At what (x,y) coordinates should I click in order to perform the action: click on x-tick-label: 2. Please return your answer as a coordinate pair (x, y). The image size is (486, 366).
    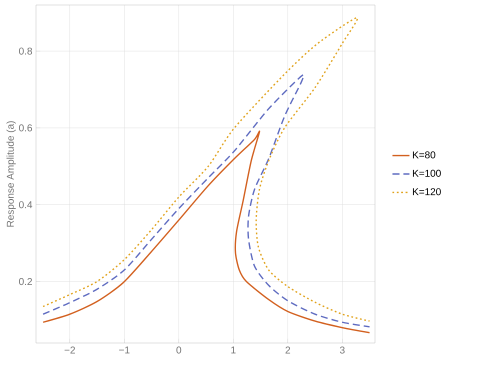
    Looking at the image, I should click on (288, 350).